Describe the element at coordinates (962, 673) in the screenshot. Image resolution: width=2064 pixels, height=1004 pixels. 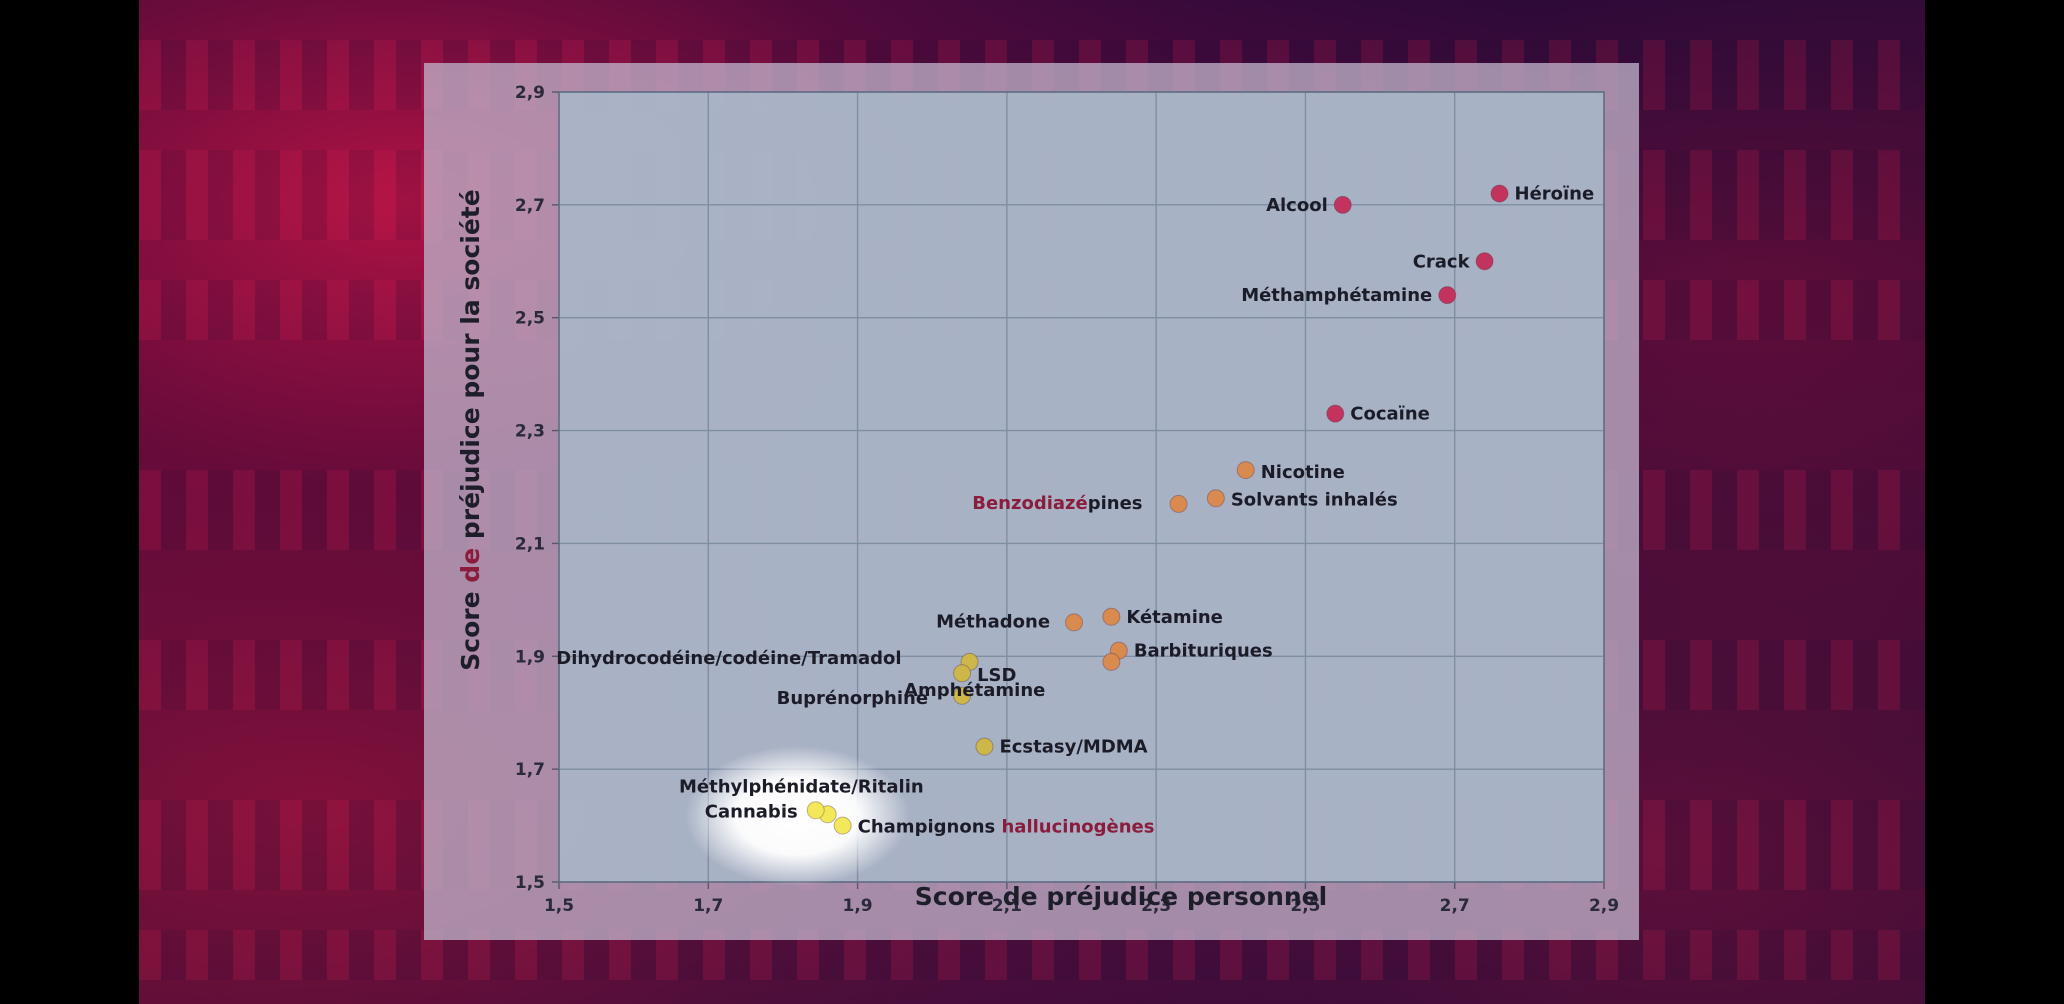
I see `point-lsd` at that location.